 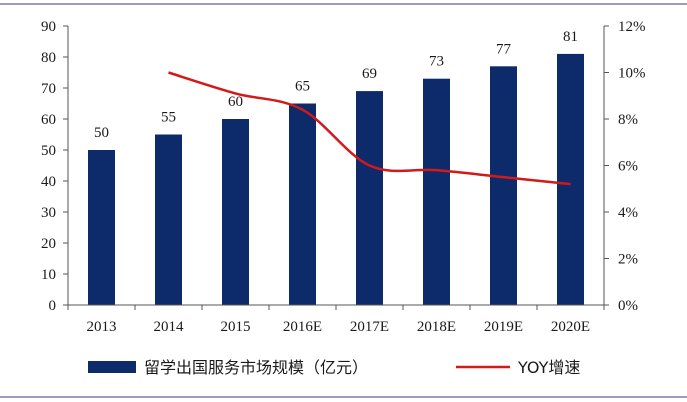 I want to click on x-tick-label: 2019E, so click(x=503, y=327).